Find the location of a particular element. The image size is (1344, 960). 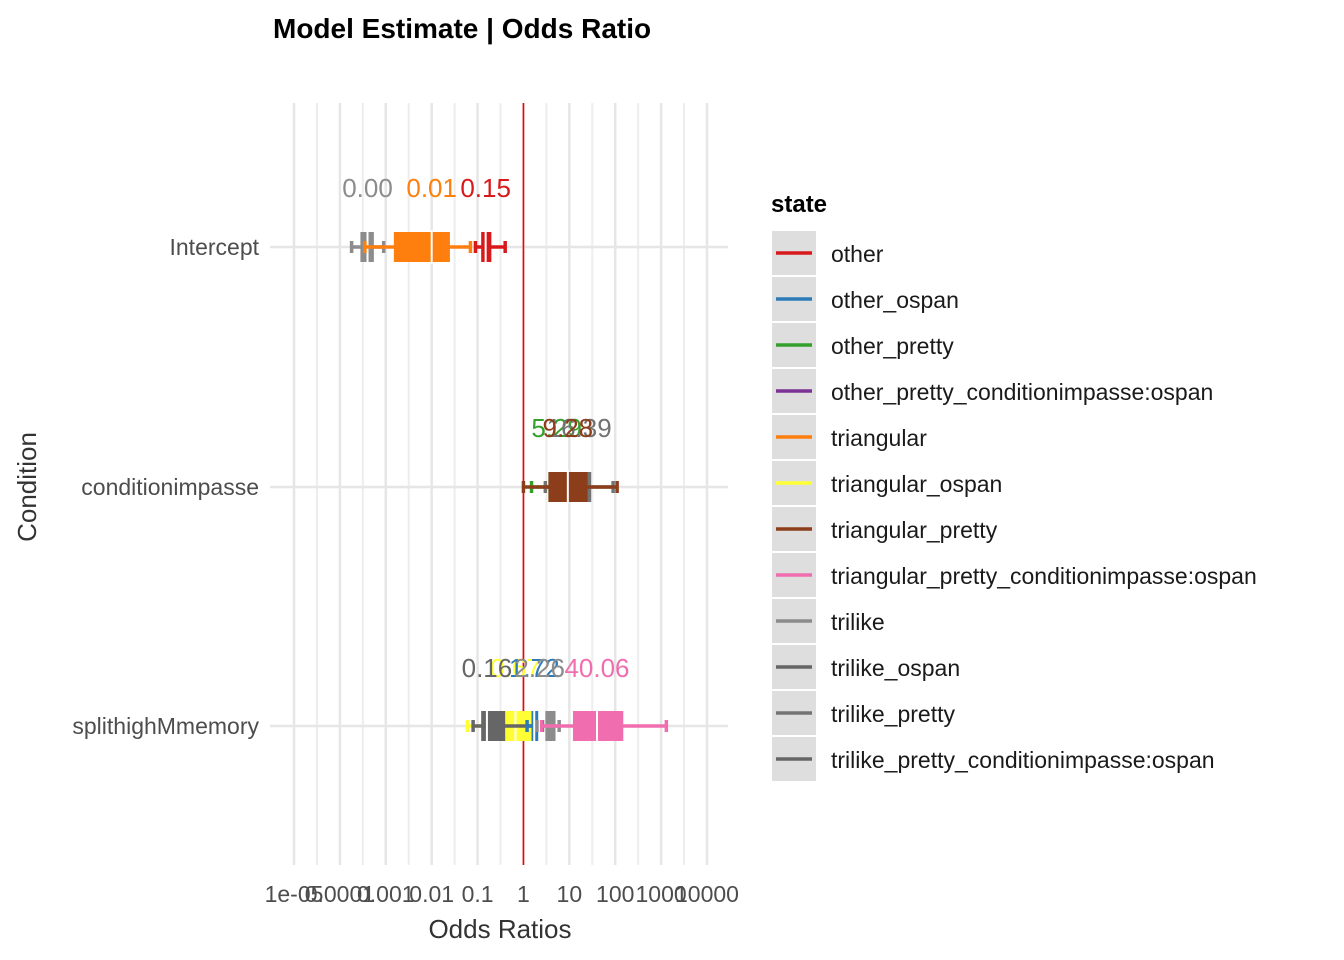

y-axis-title: Condition is located at coordinates (27, 487).